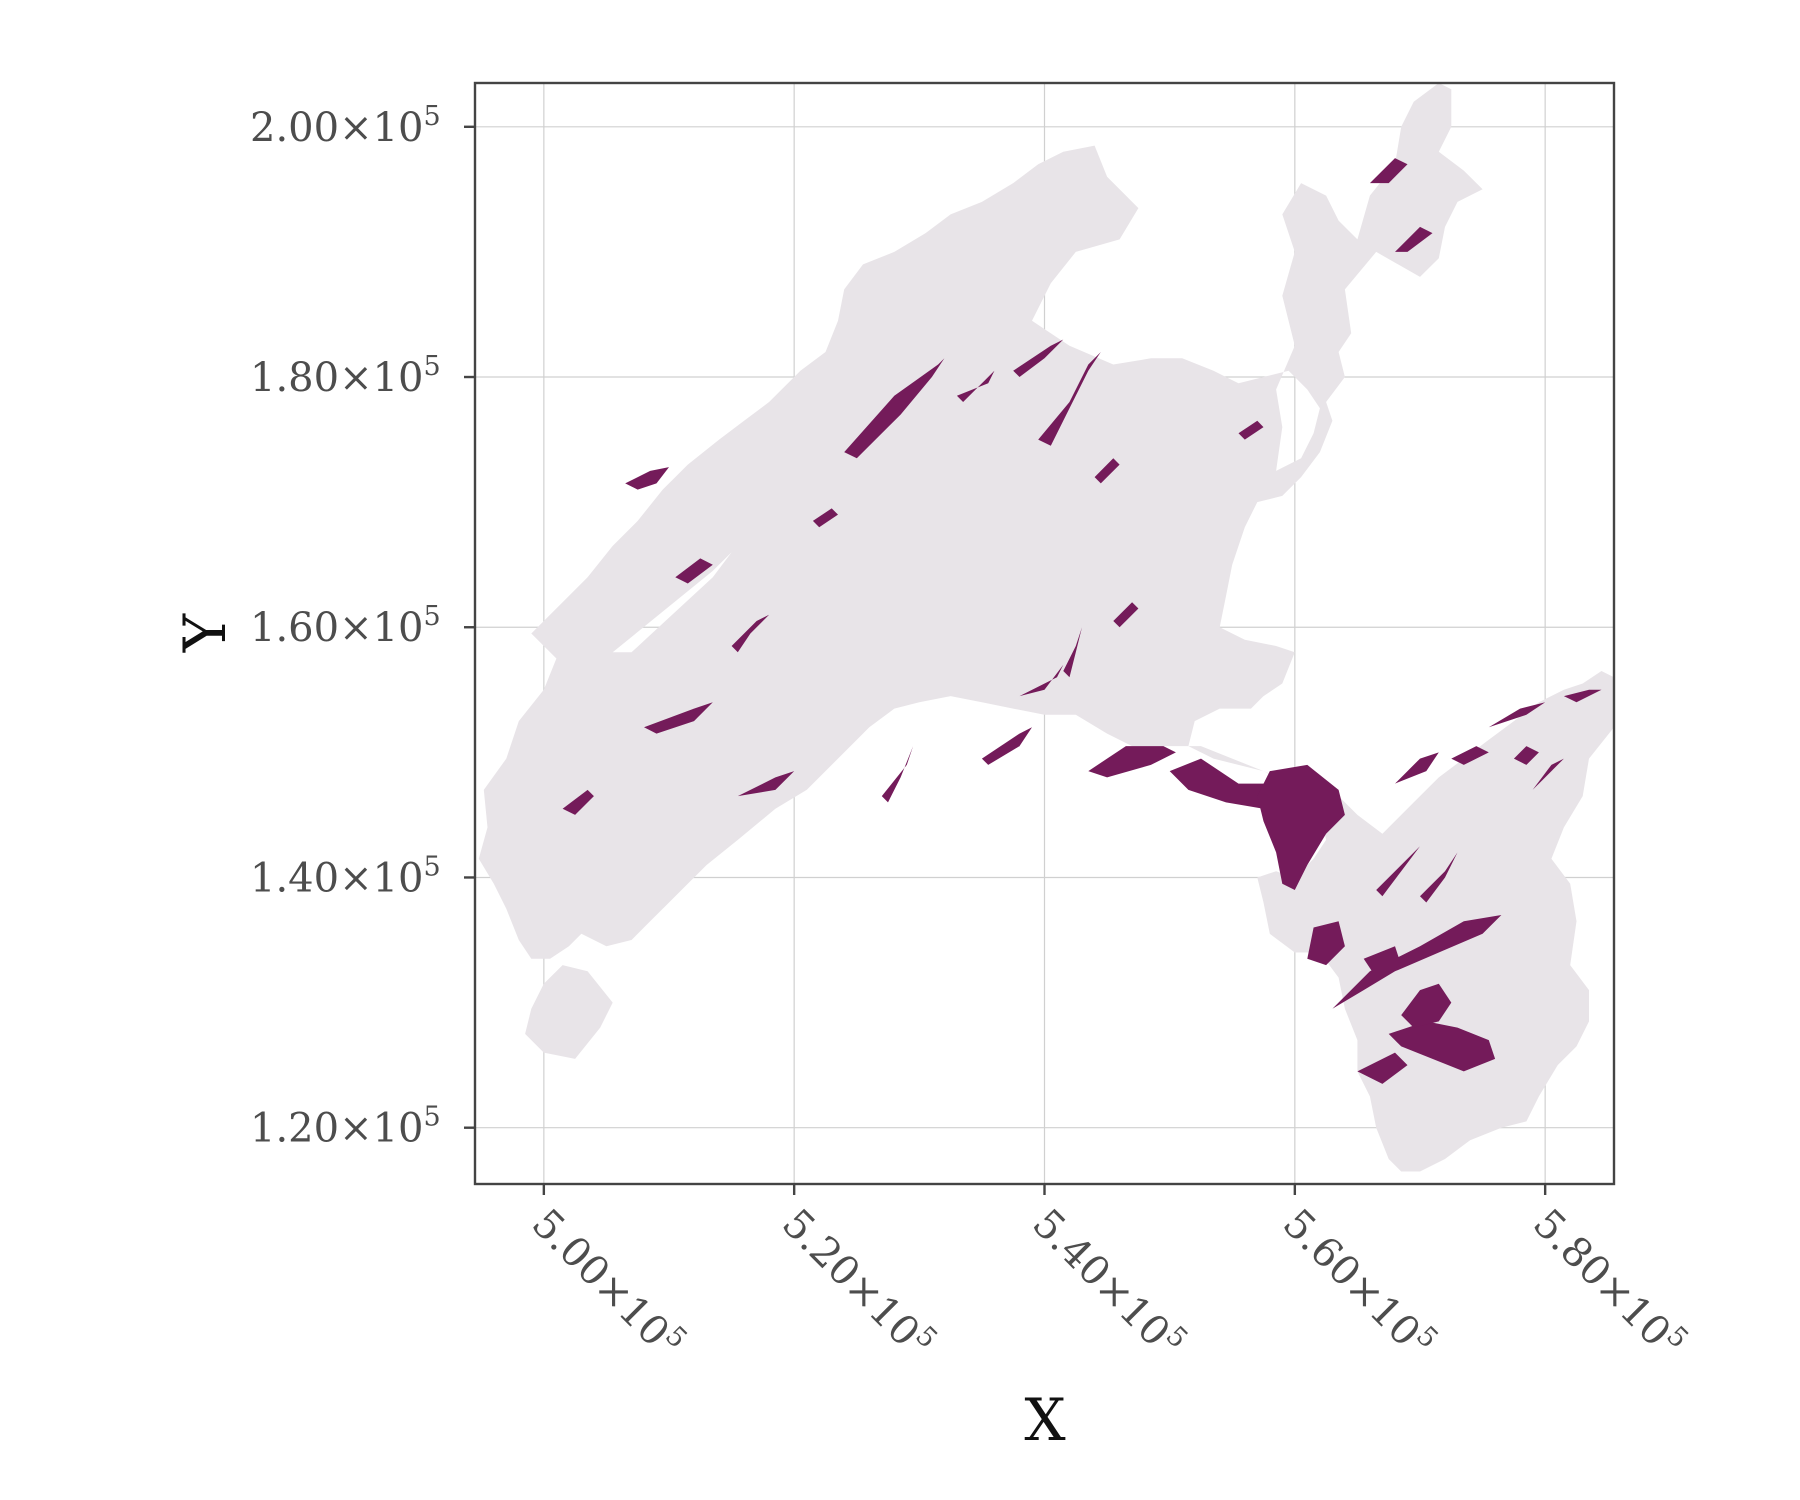 Image resolution: width=1800 pixels, height=1500 pixels. Describe the element at coordinates (431, 366) in the screenshot. I see `y-tick-exponent-3: 5` at that location.